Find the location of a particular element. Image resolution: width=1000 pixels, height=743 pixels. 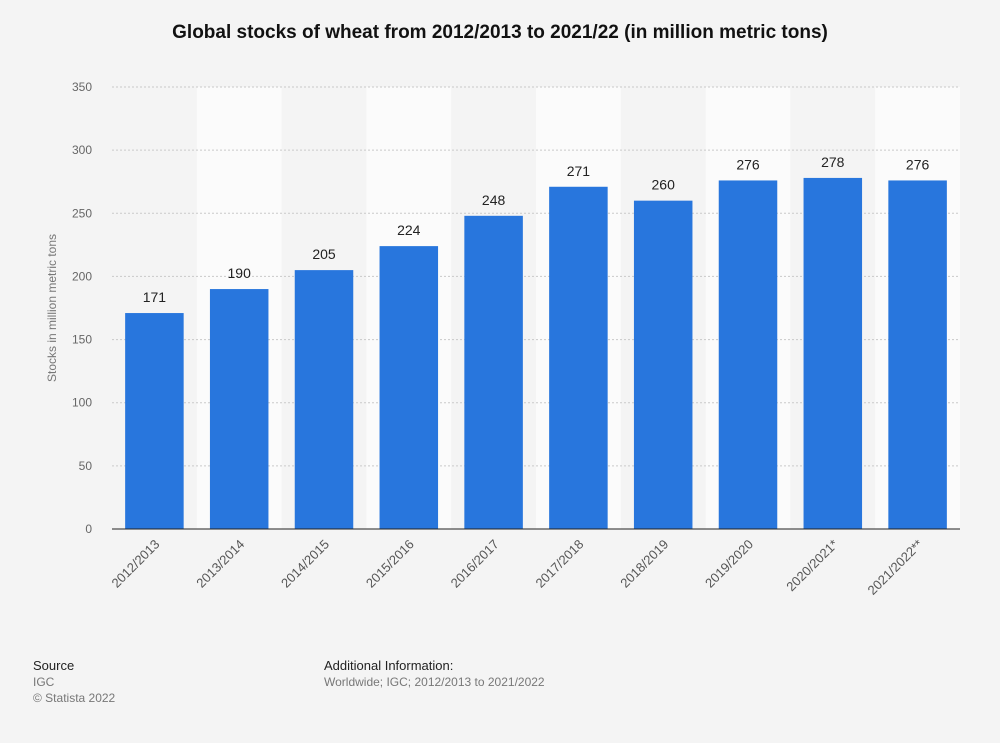

additional-info-text: Worldwide; IGC; 2012/2013 to 2021/2022 is located at coordinates (434, 682).